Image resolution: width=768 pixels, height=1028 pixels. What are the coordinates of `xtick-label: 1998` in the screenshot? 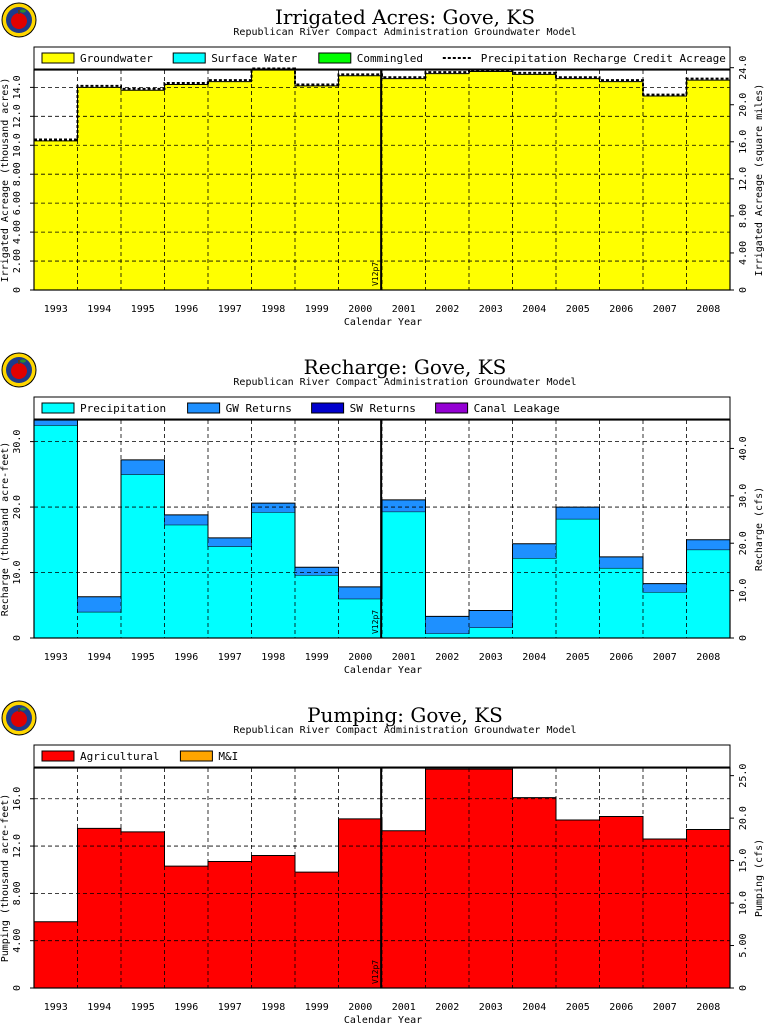 It's located at (273, 309).